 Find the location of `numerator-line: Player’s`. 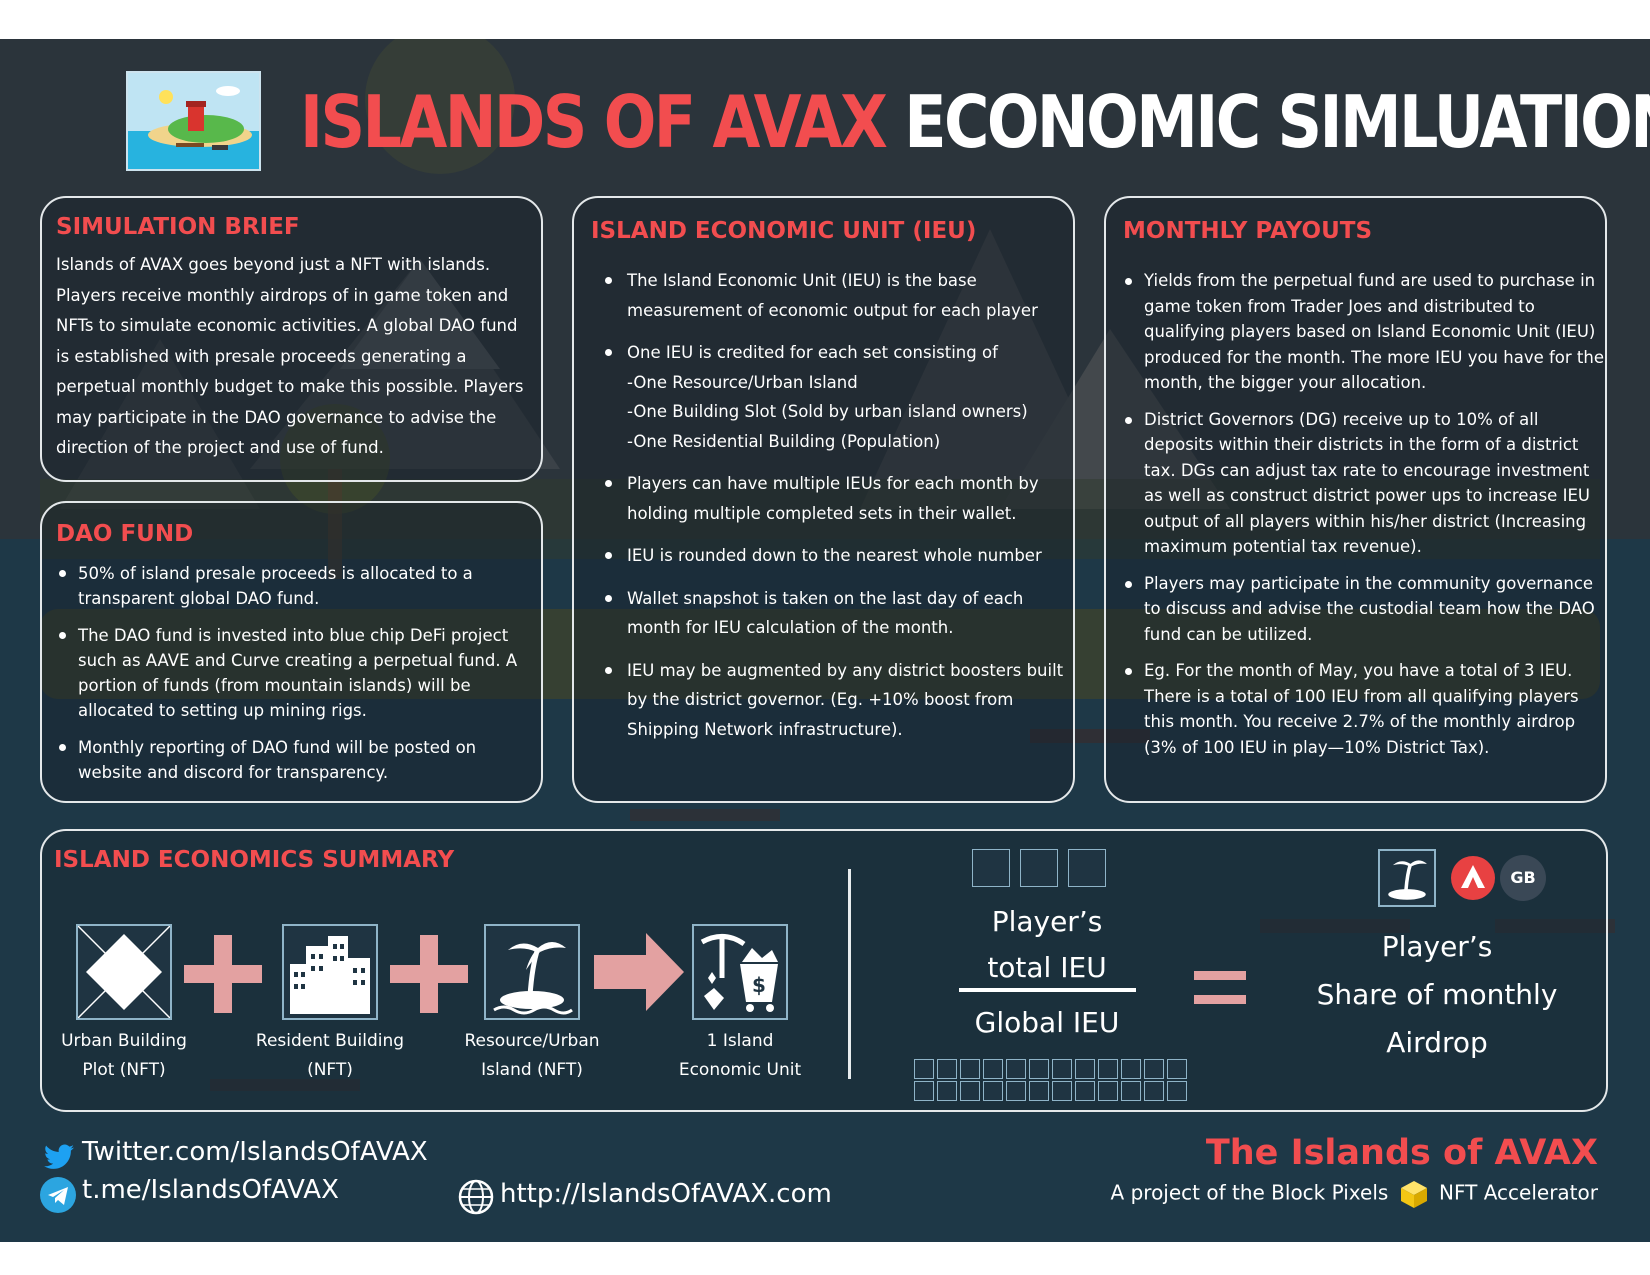

numerator-line: Player’s is located at coordinates (1047, 921).